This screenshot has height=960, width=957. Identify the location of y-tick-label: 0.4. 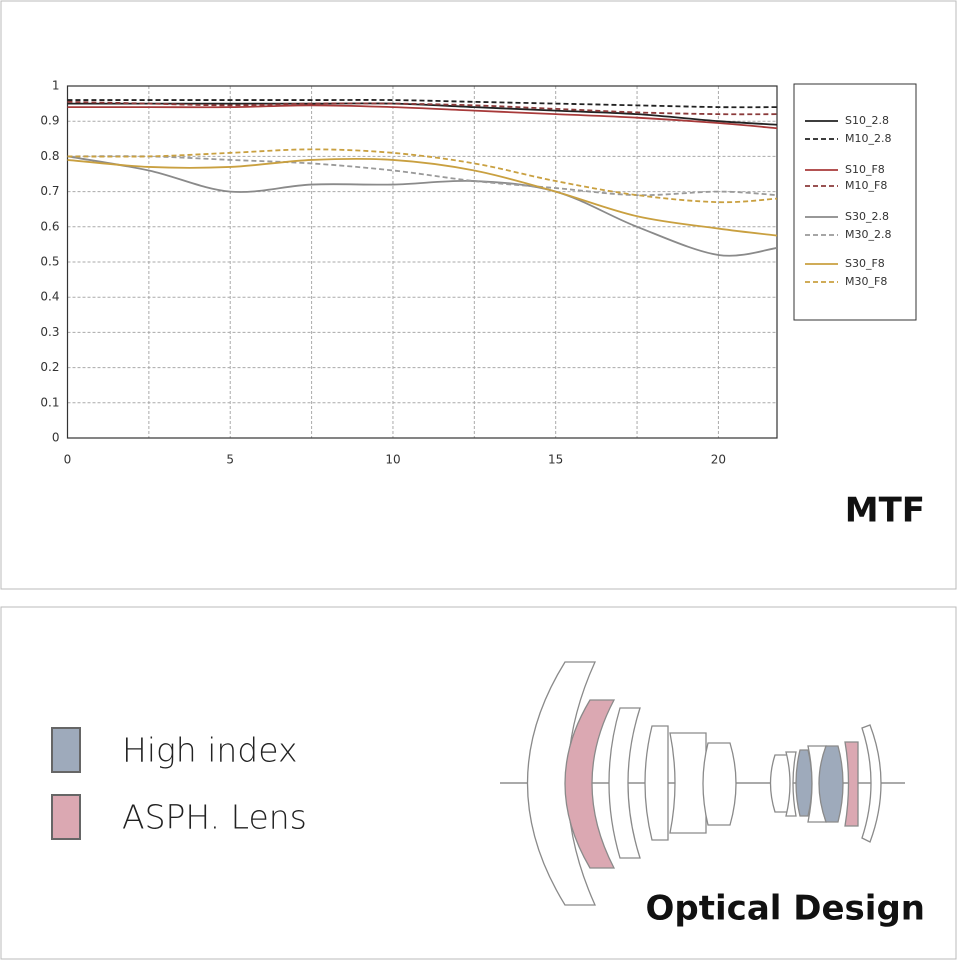
(49, 297).